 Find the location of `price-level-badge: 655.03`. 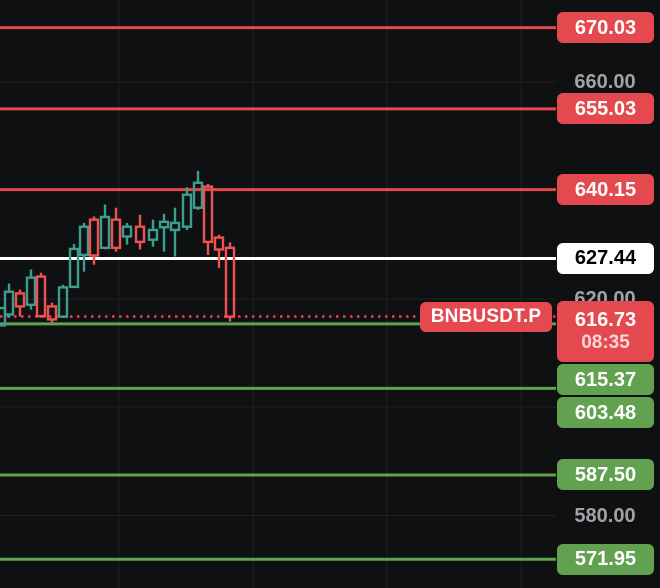

price-level-badge: 655.03 is located at coordinates (605, 109).